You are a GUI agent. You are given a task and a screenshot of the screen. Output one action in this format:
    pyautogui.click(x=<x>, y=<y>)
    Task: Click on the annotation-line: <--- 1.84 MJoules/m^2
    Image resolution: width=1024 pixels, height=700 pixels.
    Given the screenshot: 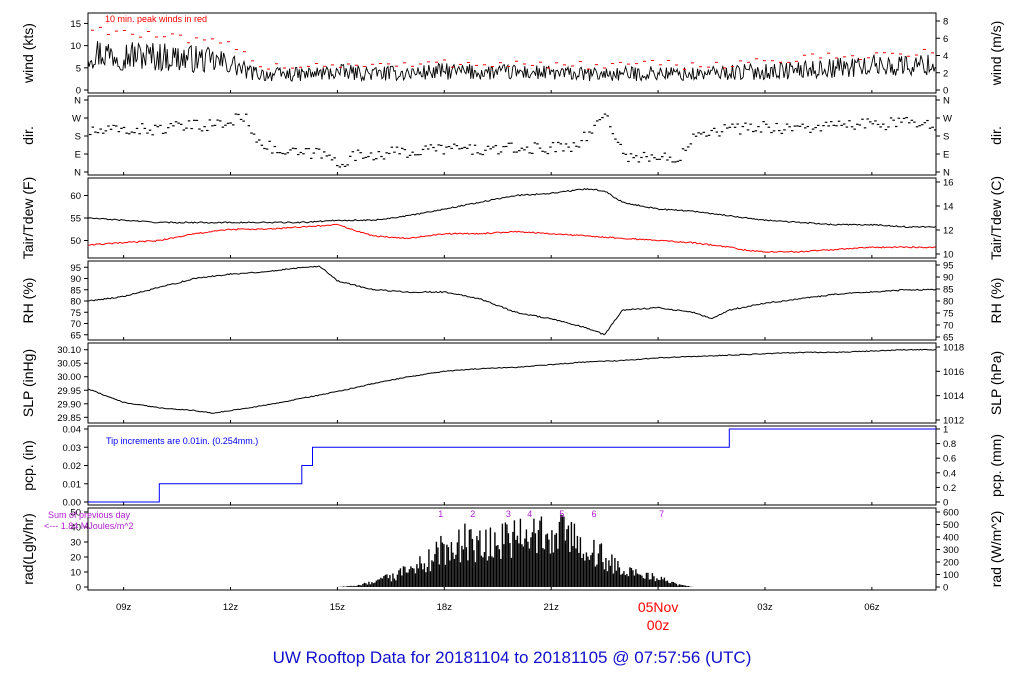 What is the action you would take?
    pyautogui.click(x=89, y=526)
    